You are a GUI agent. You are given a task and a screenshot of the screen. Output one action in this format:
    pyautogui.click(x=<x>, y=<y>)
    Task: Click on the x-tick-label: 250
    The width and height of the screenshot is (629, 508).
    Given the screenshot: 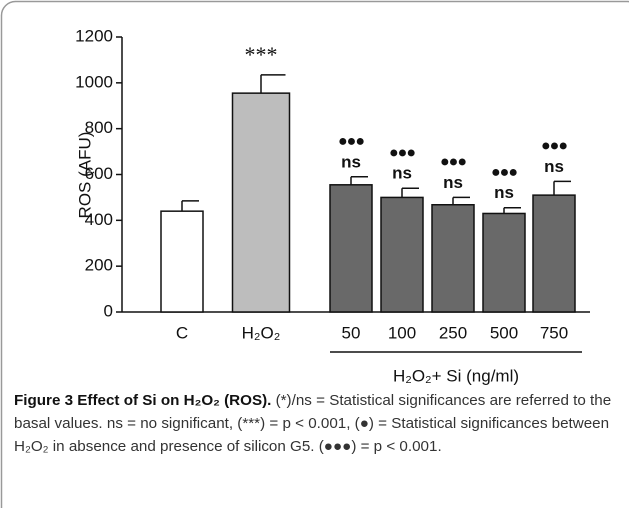 What is the action you would take?
    pyautogui.click(x=453, y=332)
    